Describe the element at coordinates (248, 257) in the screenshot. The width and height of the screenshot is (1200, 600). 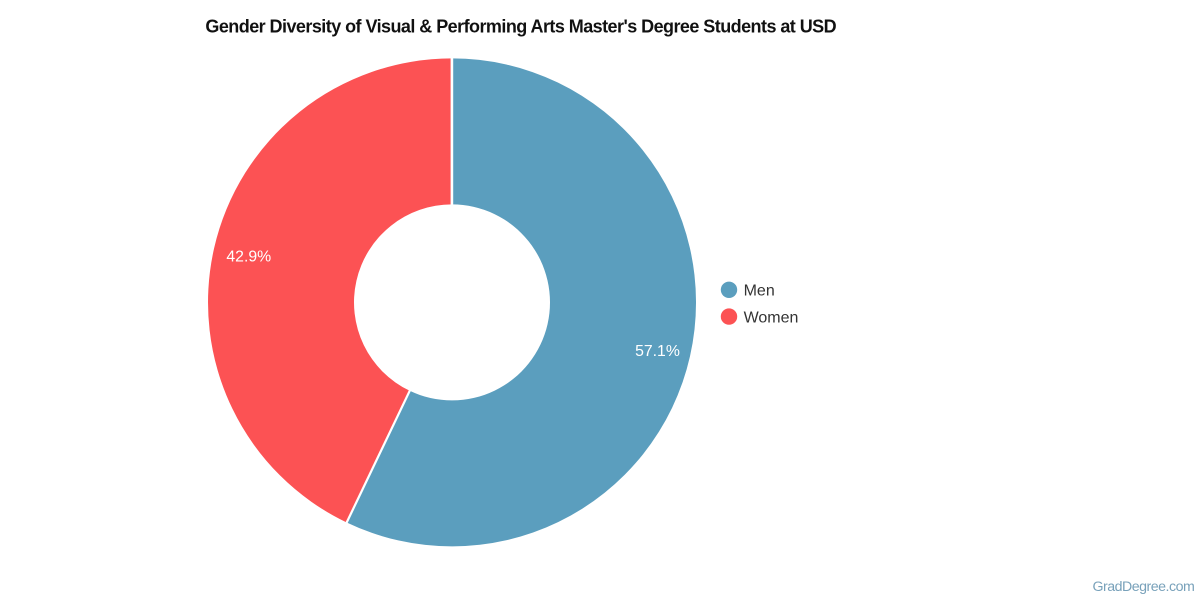
I see `svg-text: 42.9%` at that location.